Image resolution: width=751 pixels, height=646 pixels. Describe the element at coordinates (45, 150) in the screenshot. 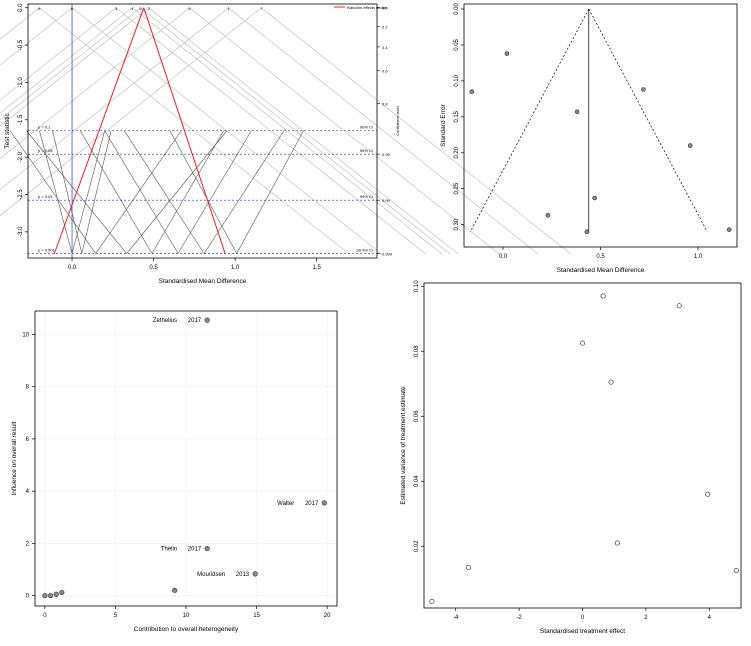

I see `p-value-label: p = 0.05` at that location.